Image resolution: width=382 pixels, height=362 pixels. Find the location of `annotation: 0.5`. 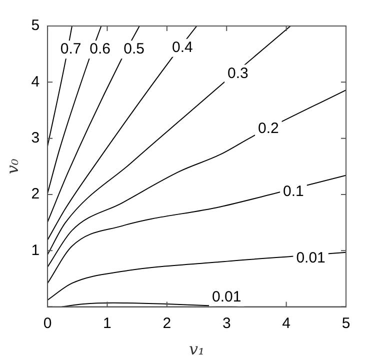

annotation: 0.5 is located at coordinates (134, 49).